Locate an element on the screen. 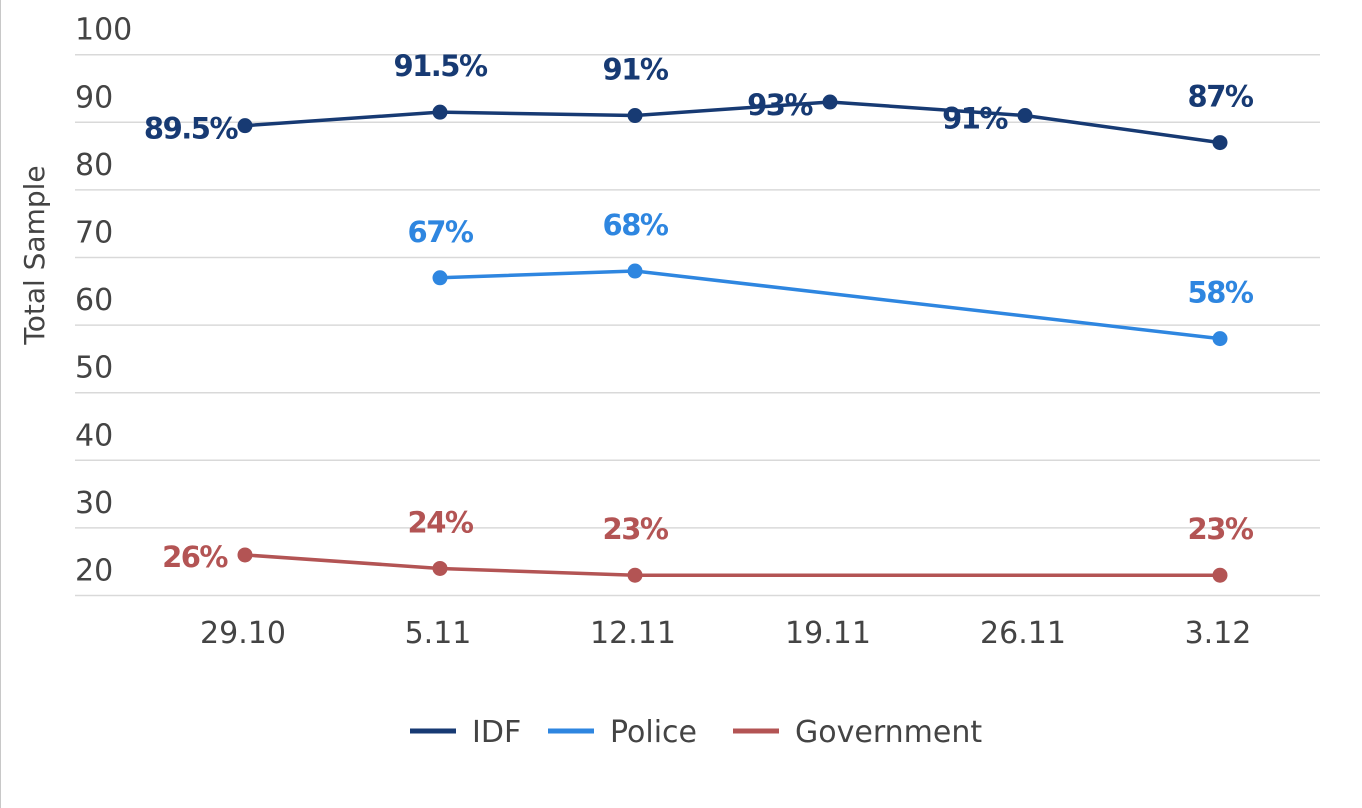 The image size is (1362, 808). series-government is located at coordinates (732, 565).